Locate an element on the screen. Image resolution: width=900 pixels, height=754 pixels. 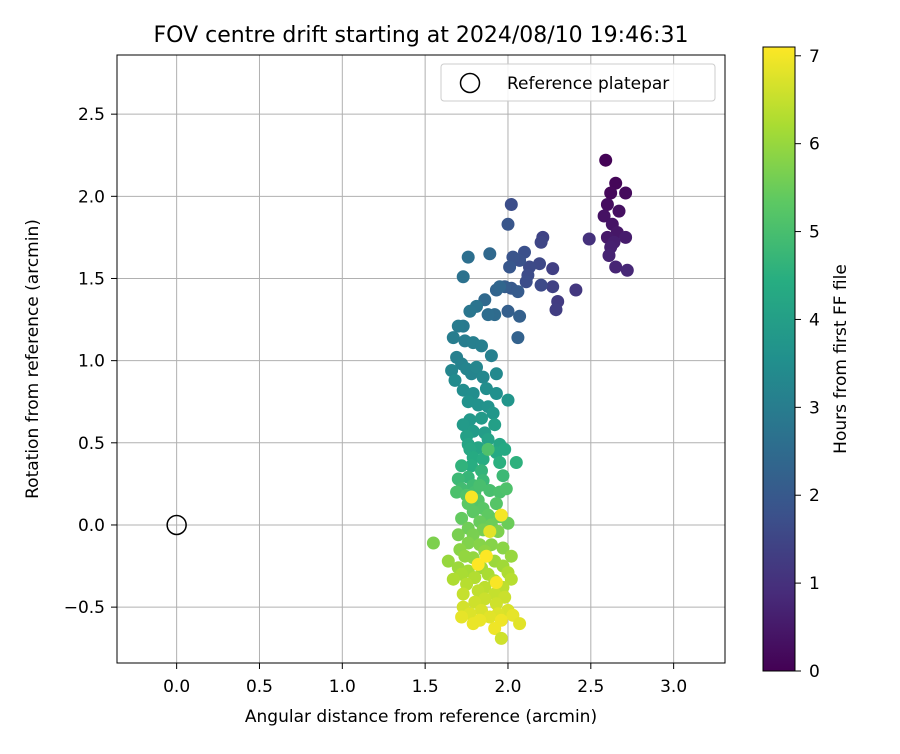
y-tick-label: 2.5 is located at coordinates (91, 115).